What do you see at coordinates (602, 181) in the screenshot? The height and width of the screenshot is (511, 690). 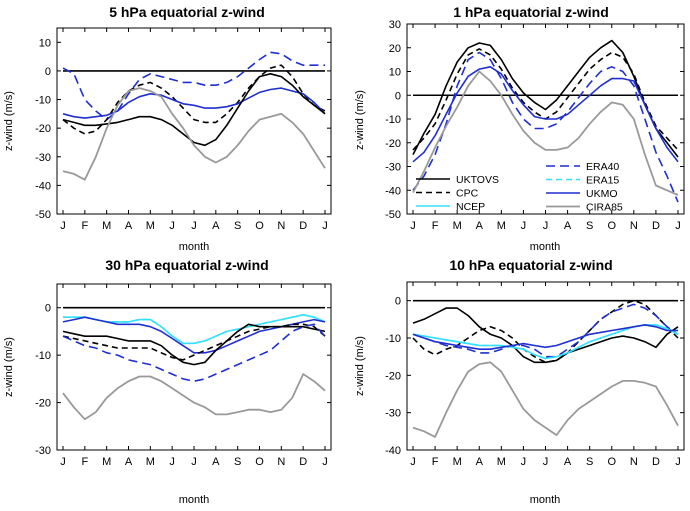 I see `legend-label-era15: ERA15` at bounding box center [602, 181].